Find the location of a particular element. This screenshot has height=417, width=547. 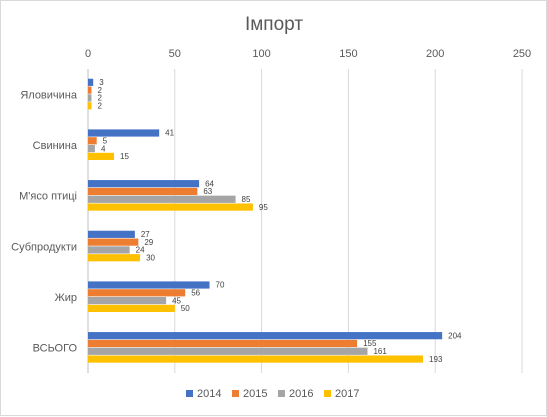

legend-label: 2017 is located at coordinates (347, 394).